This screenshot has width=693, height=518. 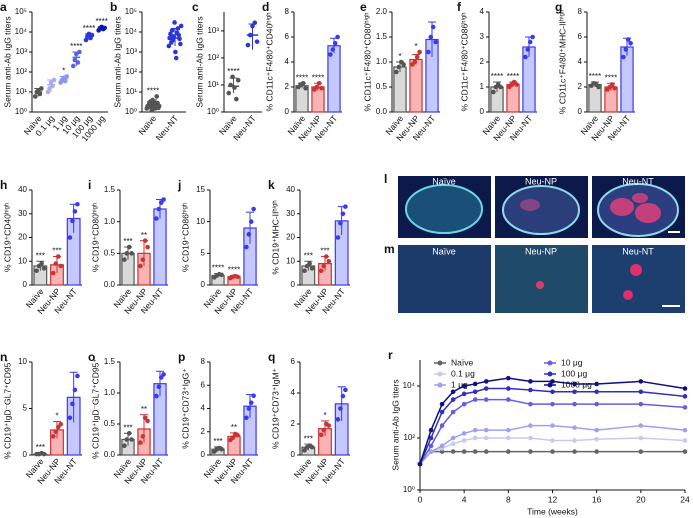 What do you see at coordinates (444, 251) in the screenshot?
I see `micrograph-label: Naïve` at bounding box center [444, 251].